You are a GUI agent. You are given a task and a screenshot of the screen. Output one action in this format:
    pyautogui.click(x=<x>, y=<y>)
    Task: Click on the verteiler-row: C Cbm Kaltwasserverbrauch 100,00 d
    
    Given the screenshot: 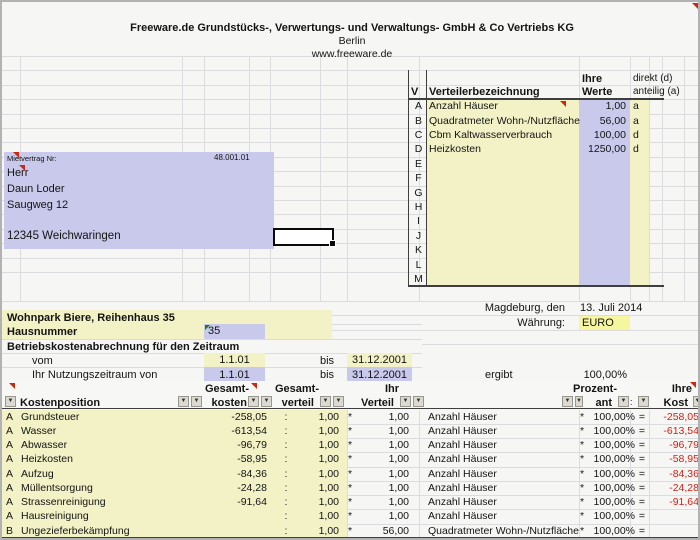 What is the action you would take?
    pyautogui.click(x=538, y=135)
    